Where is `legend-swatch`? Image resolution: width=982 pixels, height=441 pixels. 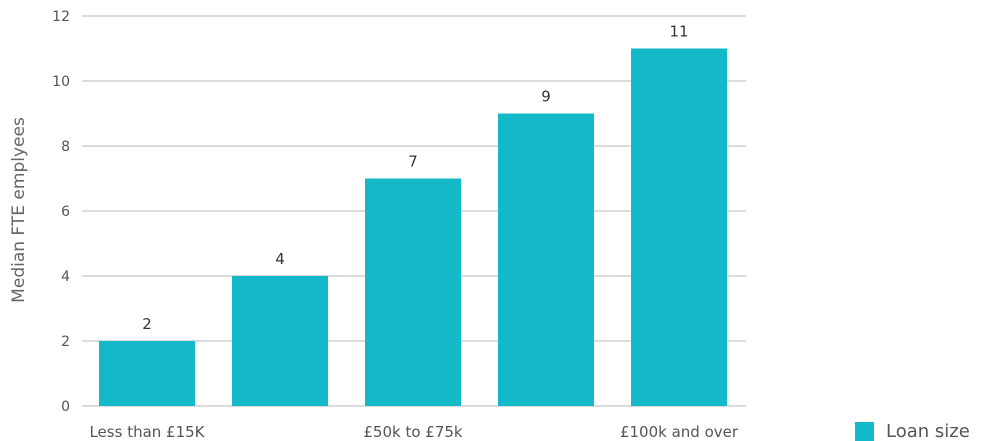 legend-swatch is located at coordinates (864, 431).